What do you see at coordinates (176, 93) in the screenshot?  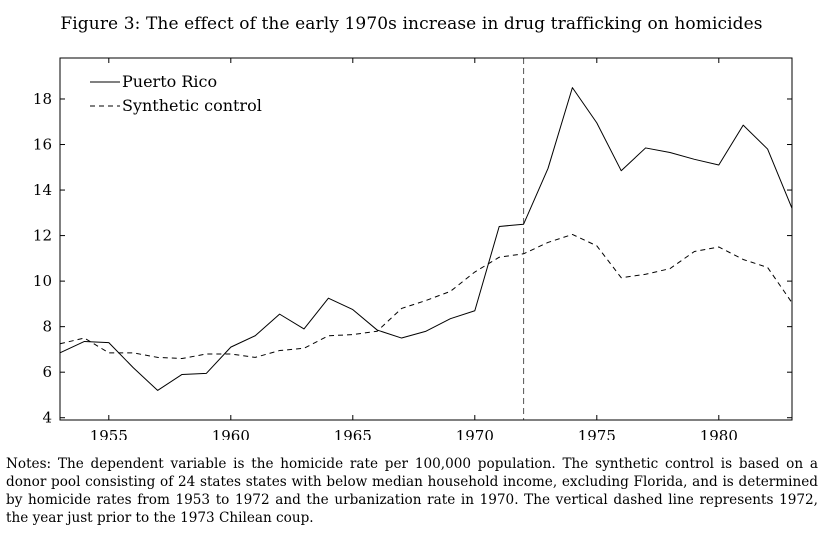 I see `legend: Puerto Rico Synthetic control` at bounding box center [176, 93].